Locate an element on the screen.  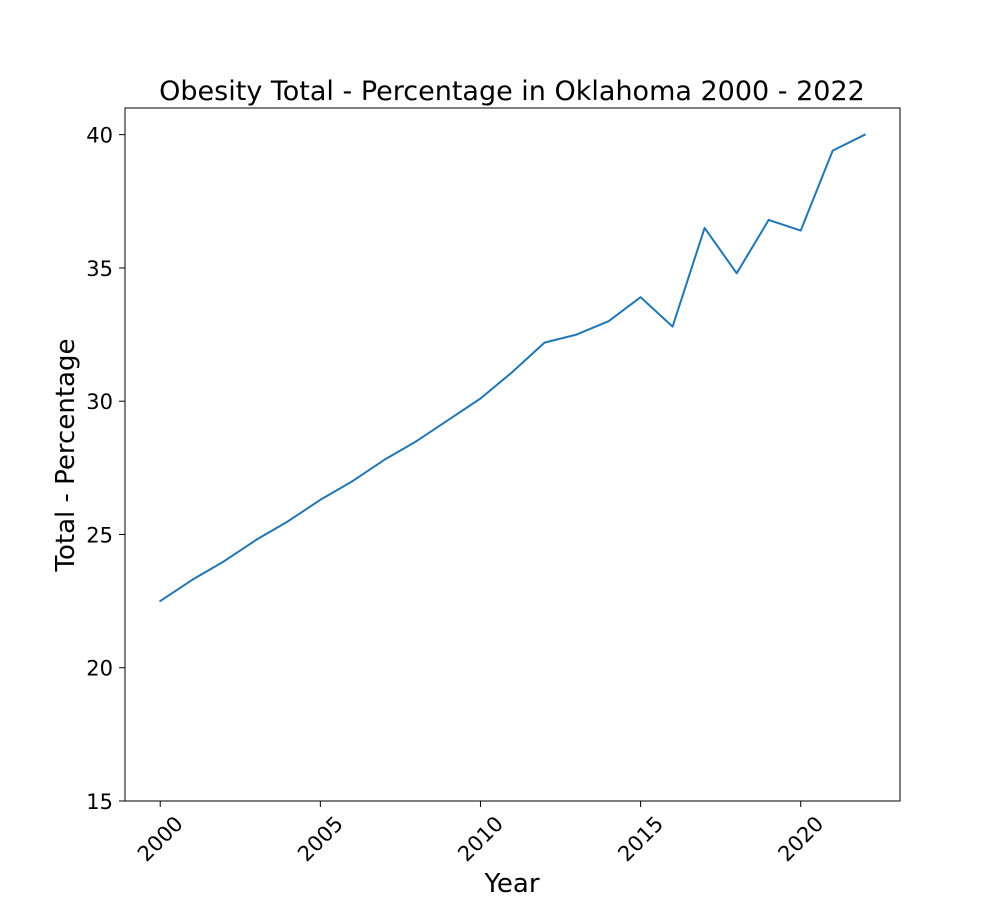
y-tick-label: 40 is located at coordinates (99, 136).